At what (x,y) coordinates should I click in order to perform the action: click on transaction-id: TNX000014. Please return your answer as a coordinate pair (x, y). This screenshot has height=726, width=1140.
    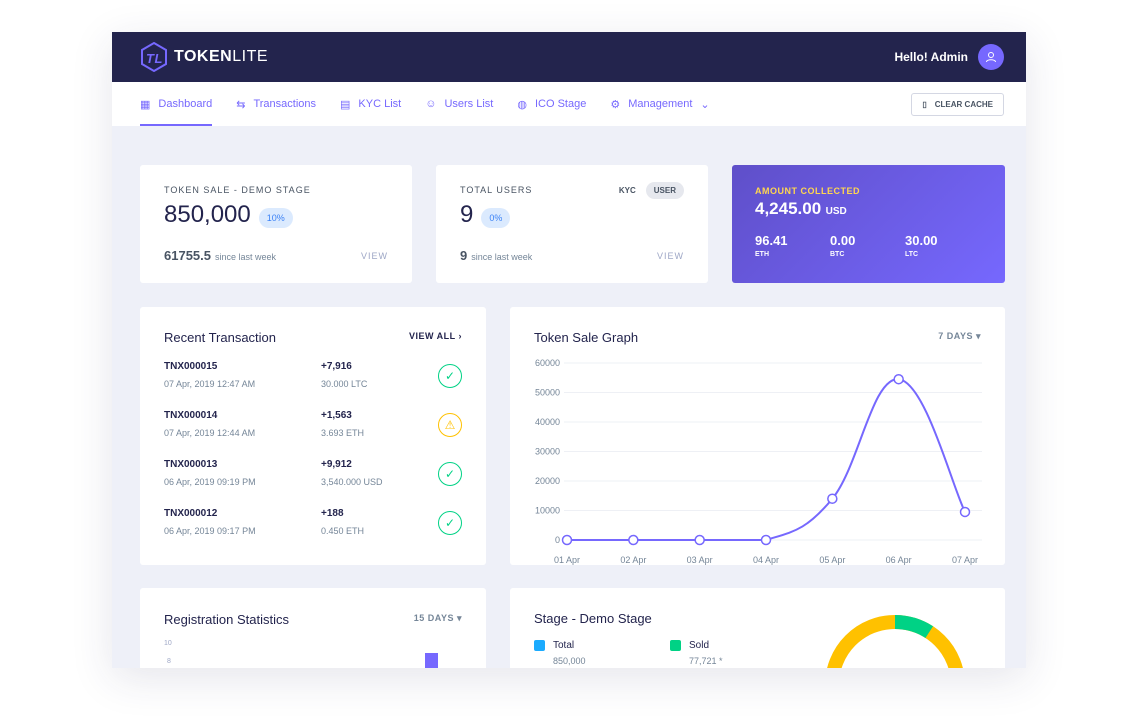
    Looking at the image, I should click on (191, 415).